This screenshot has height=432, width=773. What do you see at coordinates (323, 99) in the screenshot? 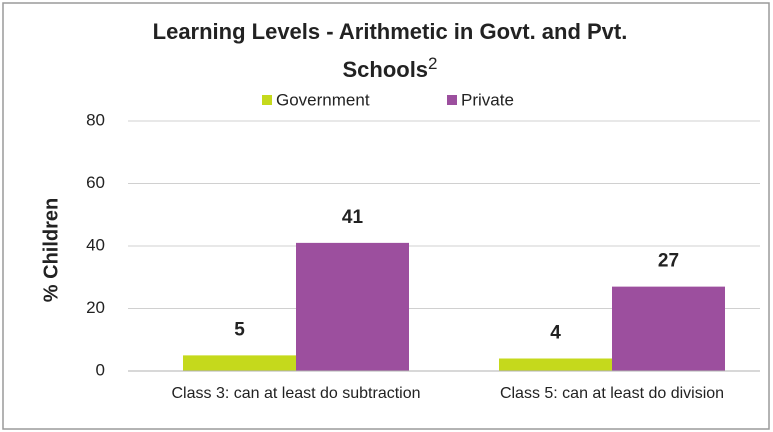
I see `legend-label: Government` at bounding box center [323, 99].